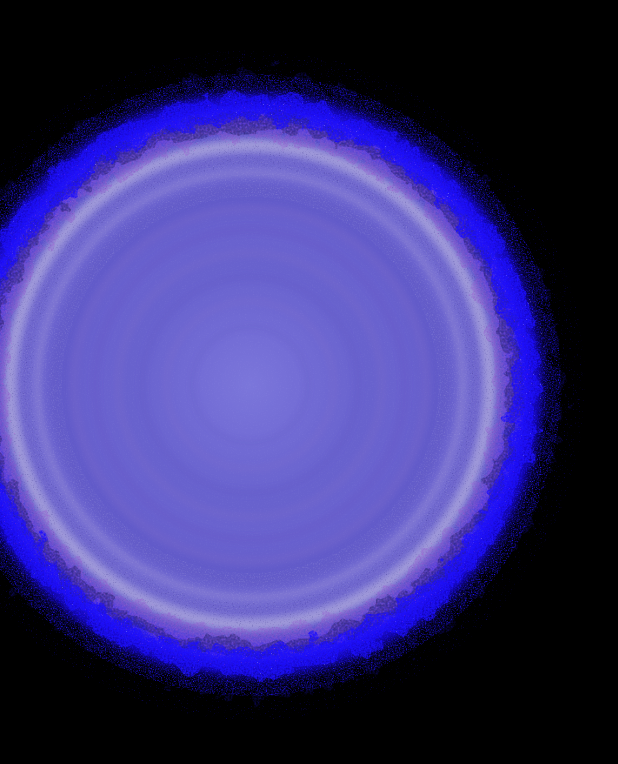 The height and width of the screenshot is (764, 618). I want to click on inner-ring, so click(250, 385).